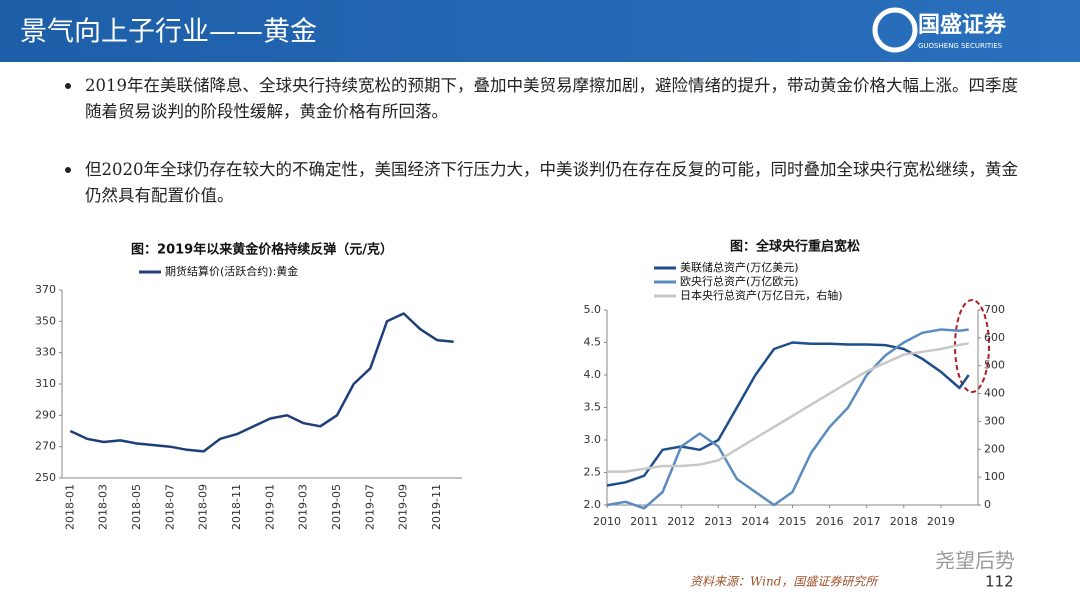 This screenshot has width=1080, height=608. I want to click on y2-tick-label: 300, so click(994, 420).